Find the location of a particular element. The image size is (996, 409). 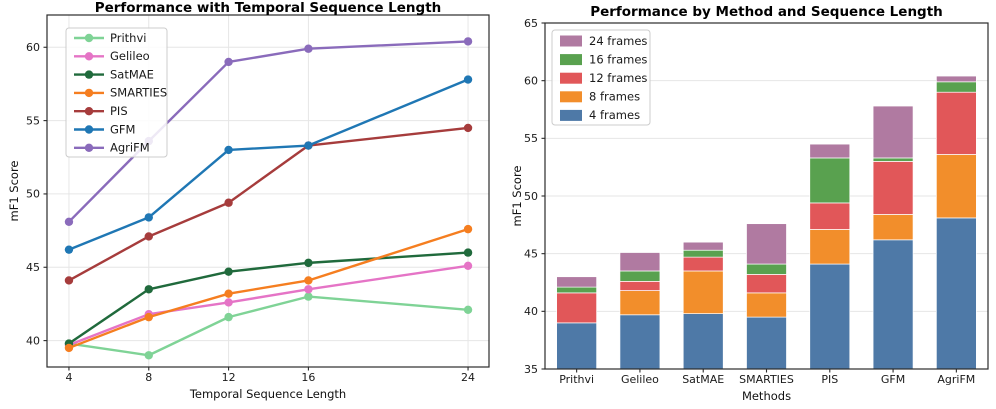

bar-chart-xlabel: Methods is located at coordinates (766, 396).